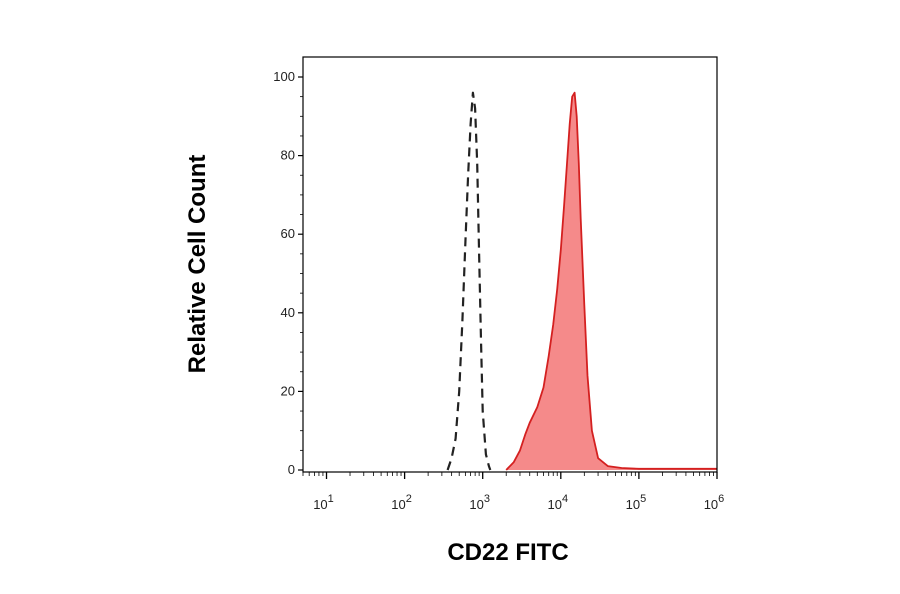  Describe the element at coordinates (323, 502) in the screenshot. I see `x-tick-label: 10¹` at that location.